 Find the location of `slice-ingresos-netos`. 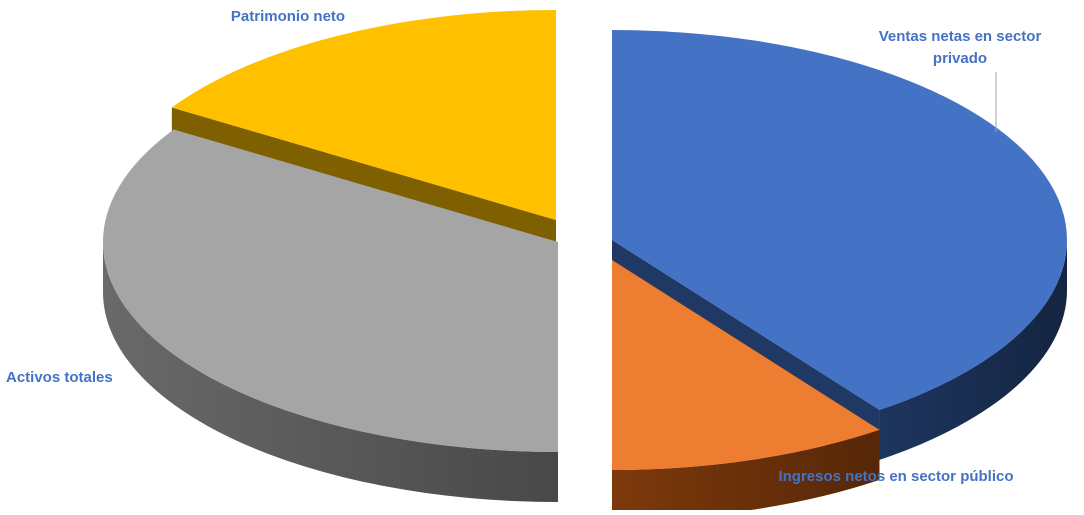

slice-ingresos-netos is located at coordinates (746, 365).